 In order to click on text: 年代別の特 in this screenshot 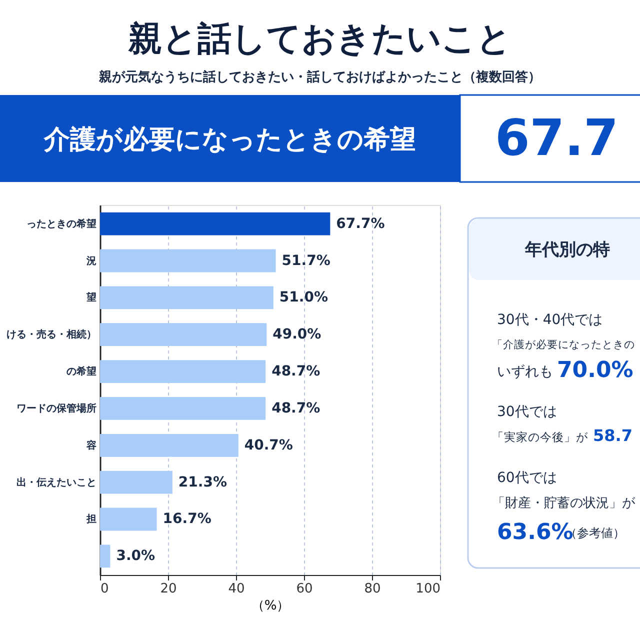, I will do `click(567, 250)`.